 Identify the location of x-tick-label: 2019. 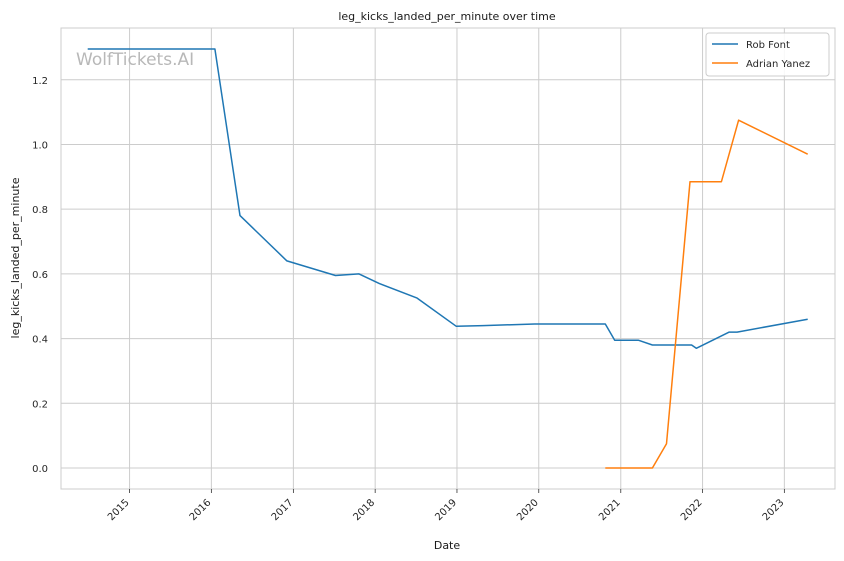
(446, 510).